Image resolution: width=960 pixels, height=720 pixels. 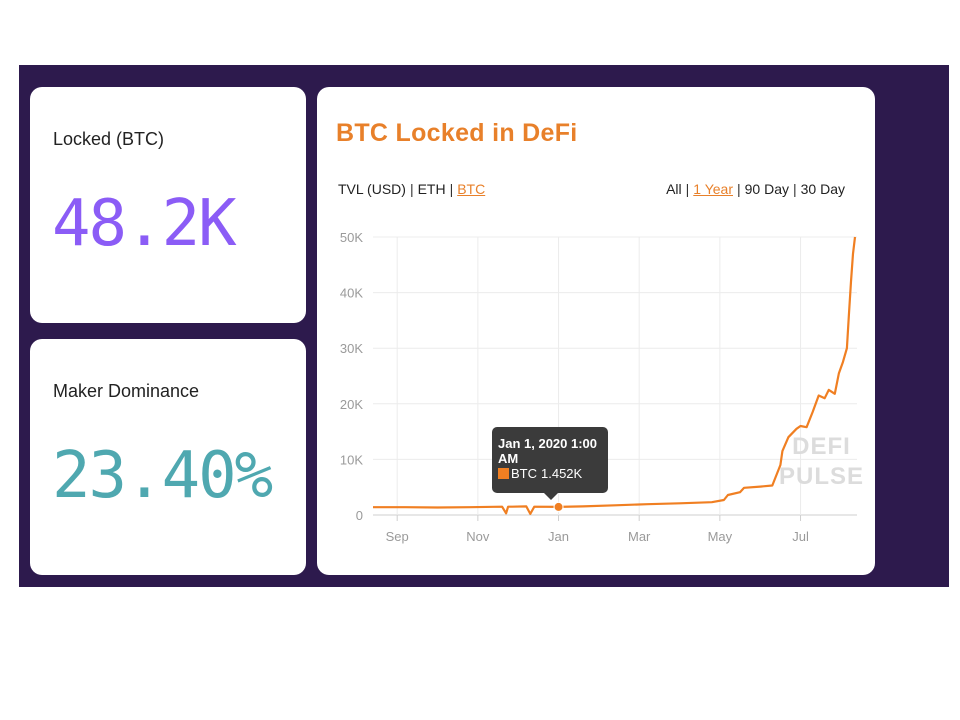 What do you see at coordinates (639, 536) in the screenshot?
I see `x-tick-label: Mar` at bounding box center [639, 536].